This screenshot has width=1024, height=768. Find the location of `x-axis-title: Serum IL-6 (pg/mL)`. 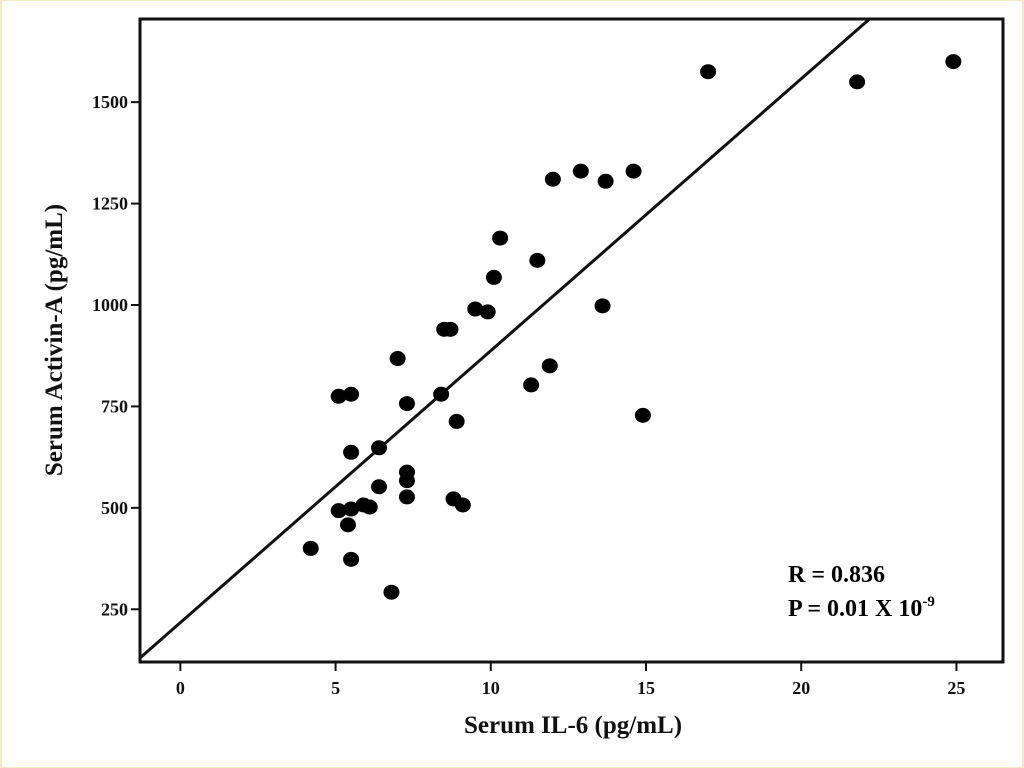

x-axis-title: Serum IL-6 (pg/mL) is located at coordinates (573, 725).